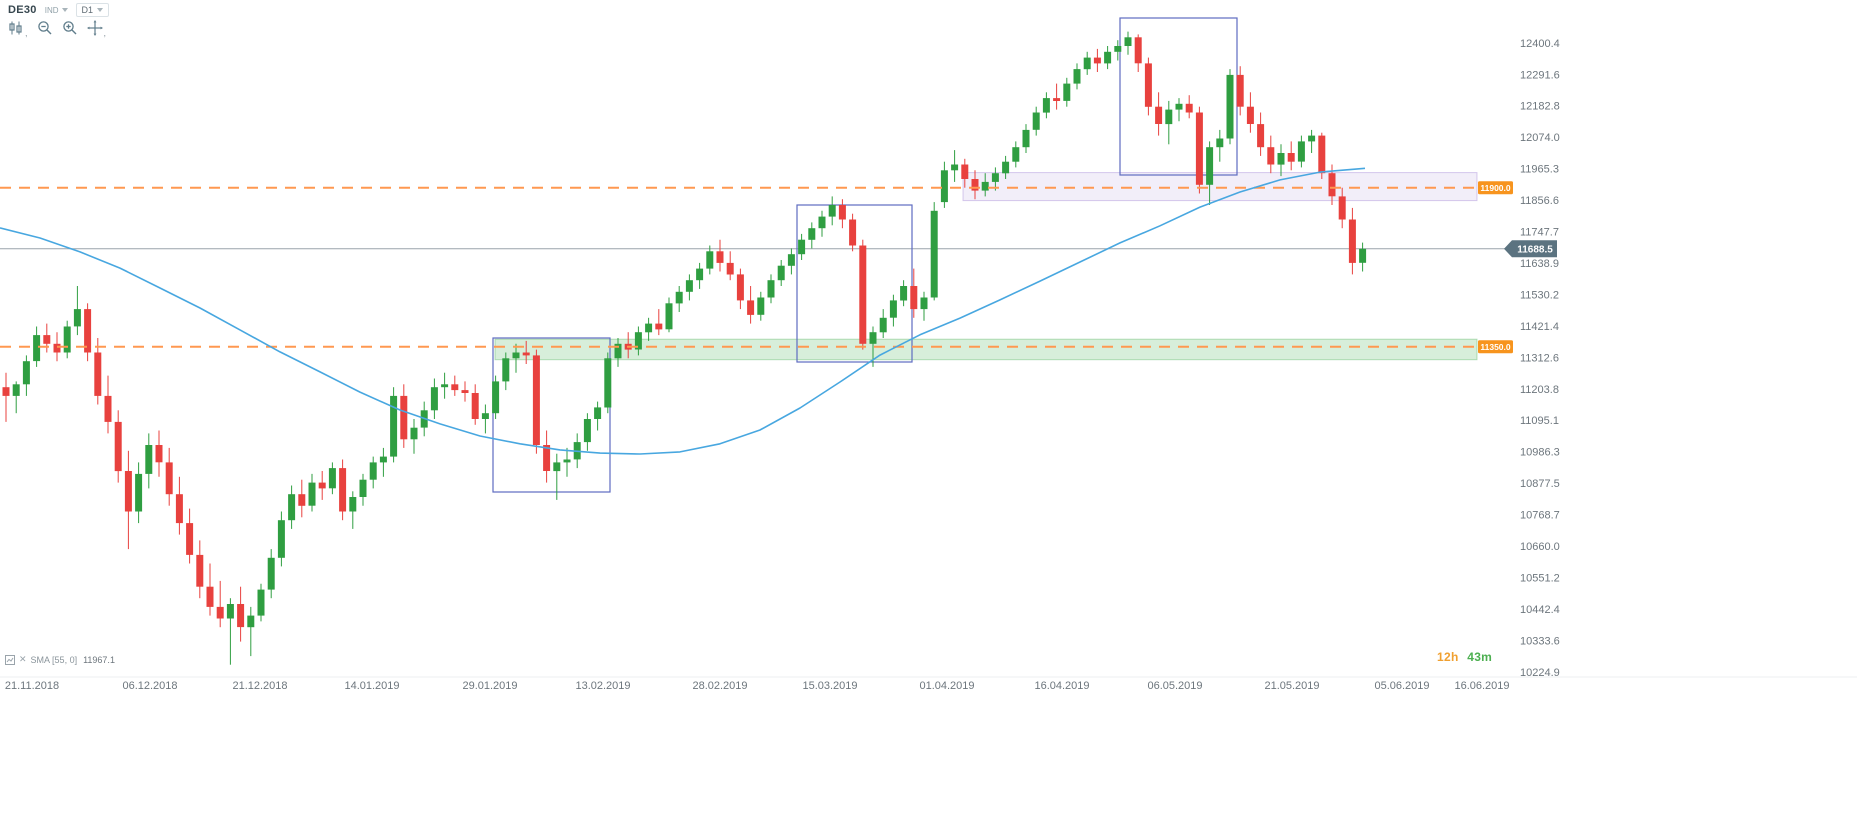  Describe the element at coordinates (1539, 390) in the screenshot. I see `svg-text: 11203.8` at that location.